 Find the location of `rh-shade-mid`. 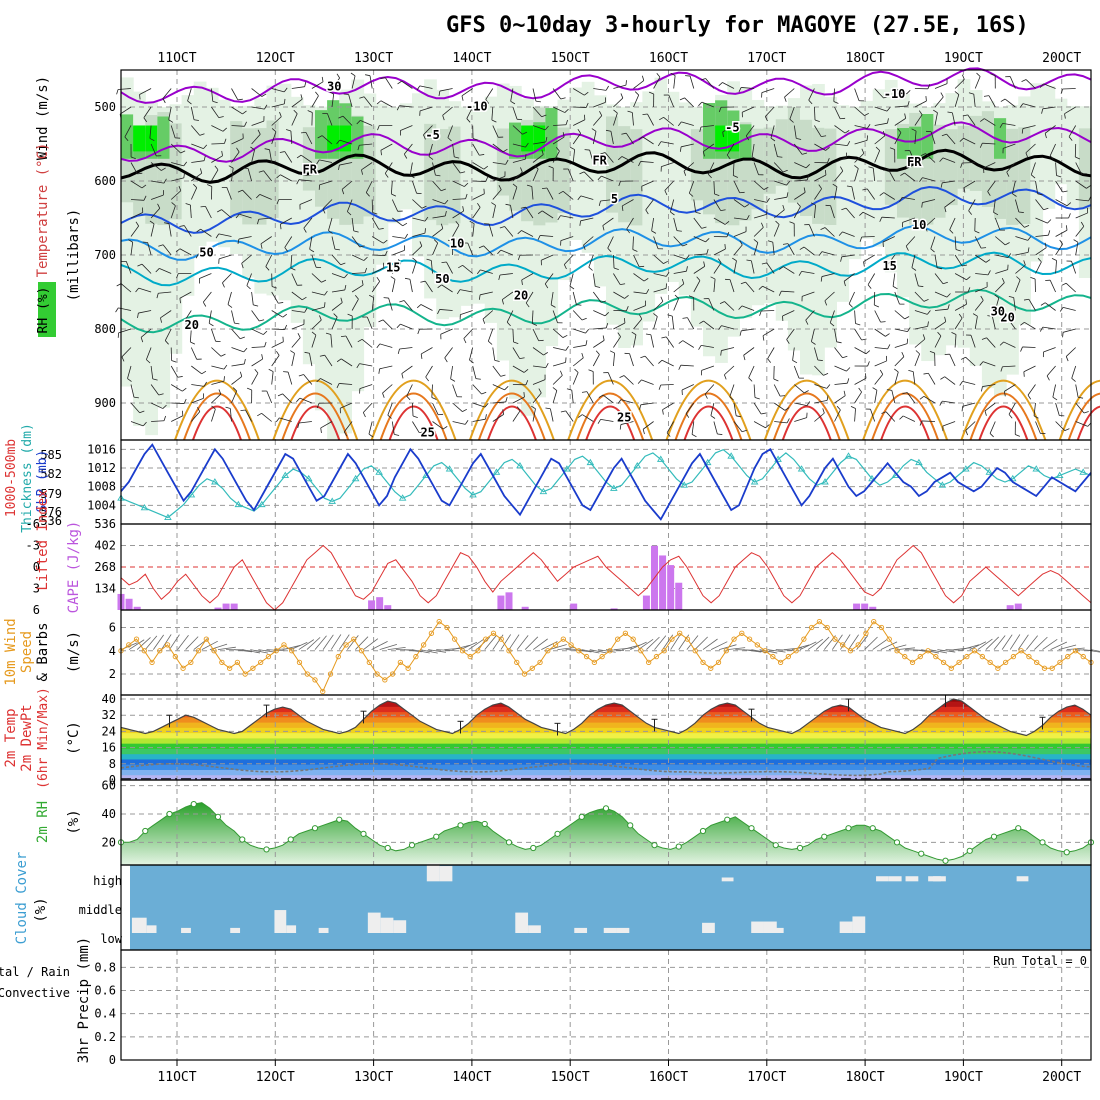

rh-shade-mid is located at coordinates (976, 153).